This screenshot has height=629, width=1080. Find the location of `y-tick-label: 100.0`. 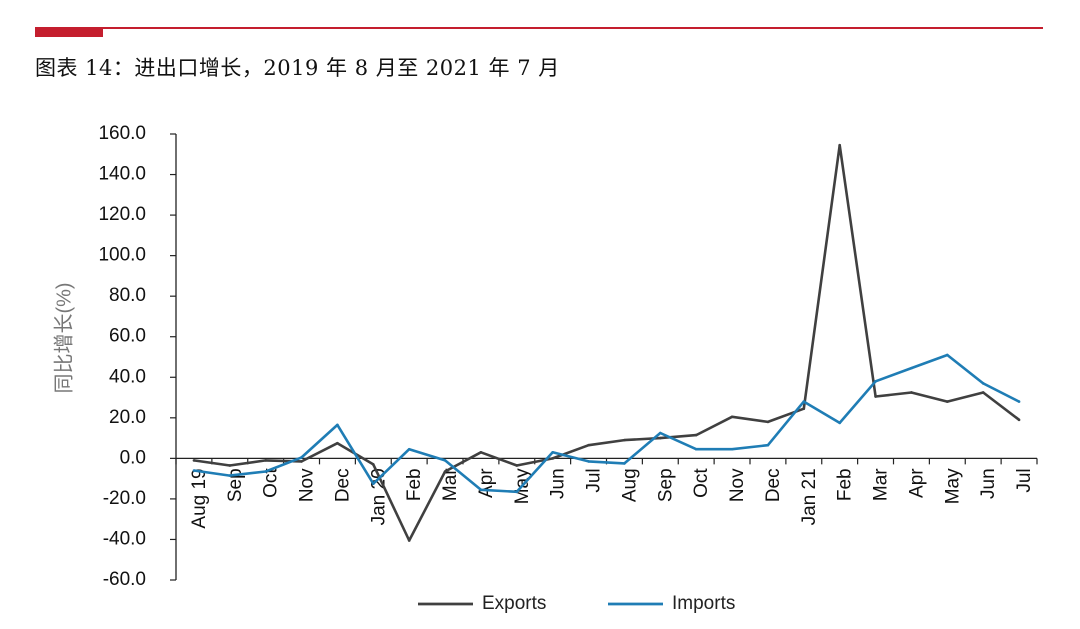

y-tick-label: 100.0 is located at coordinates (122, 255).